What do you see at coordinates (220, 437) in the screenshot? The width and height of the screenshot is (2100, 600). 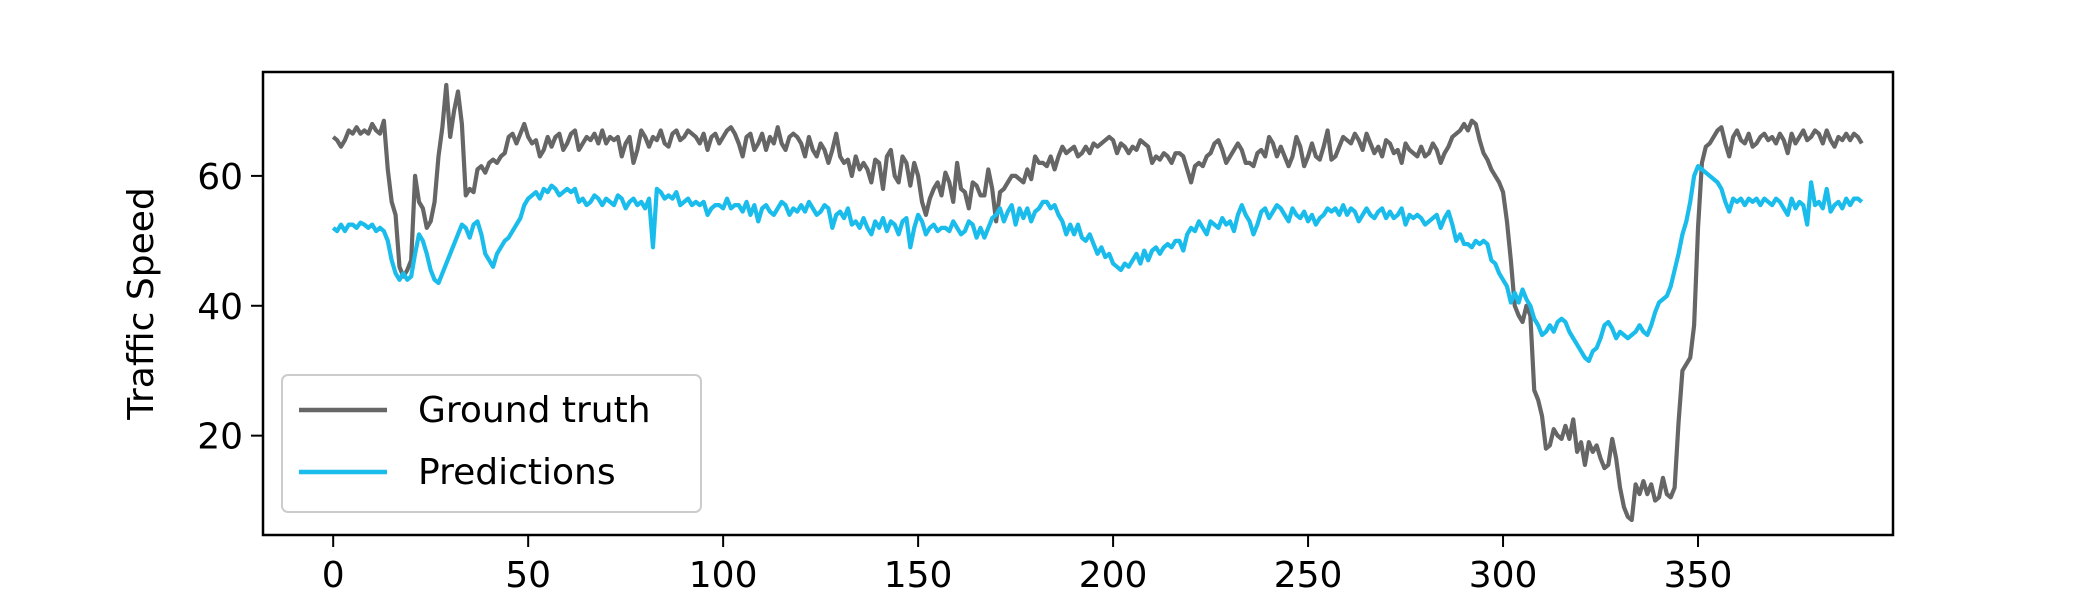 I see `y-tick-label: 20` at bounding box center [220, 437].